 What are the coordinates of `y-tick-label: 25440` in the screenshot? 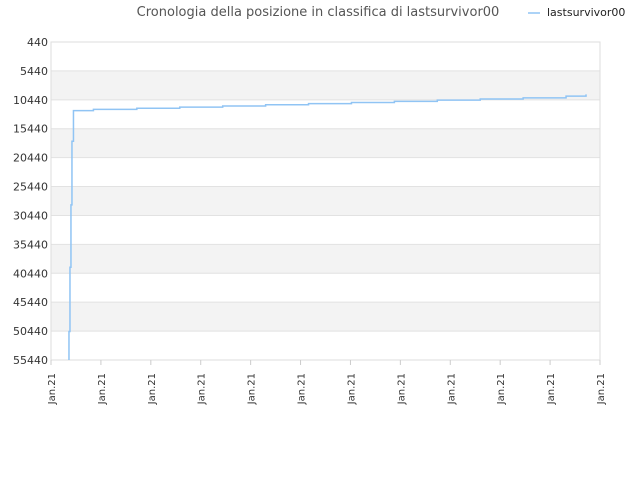 It's located at (30, 187).